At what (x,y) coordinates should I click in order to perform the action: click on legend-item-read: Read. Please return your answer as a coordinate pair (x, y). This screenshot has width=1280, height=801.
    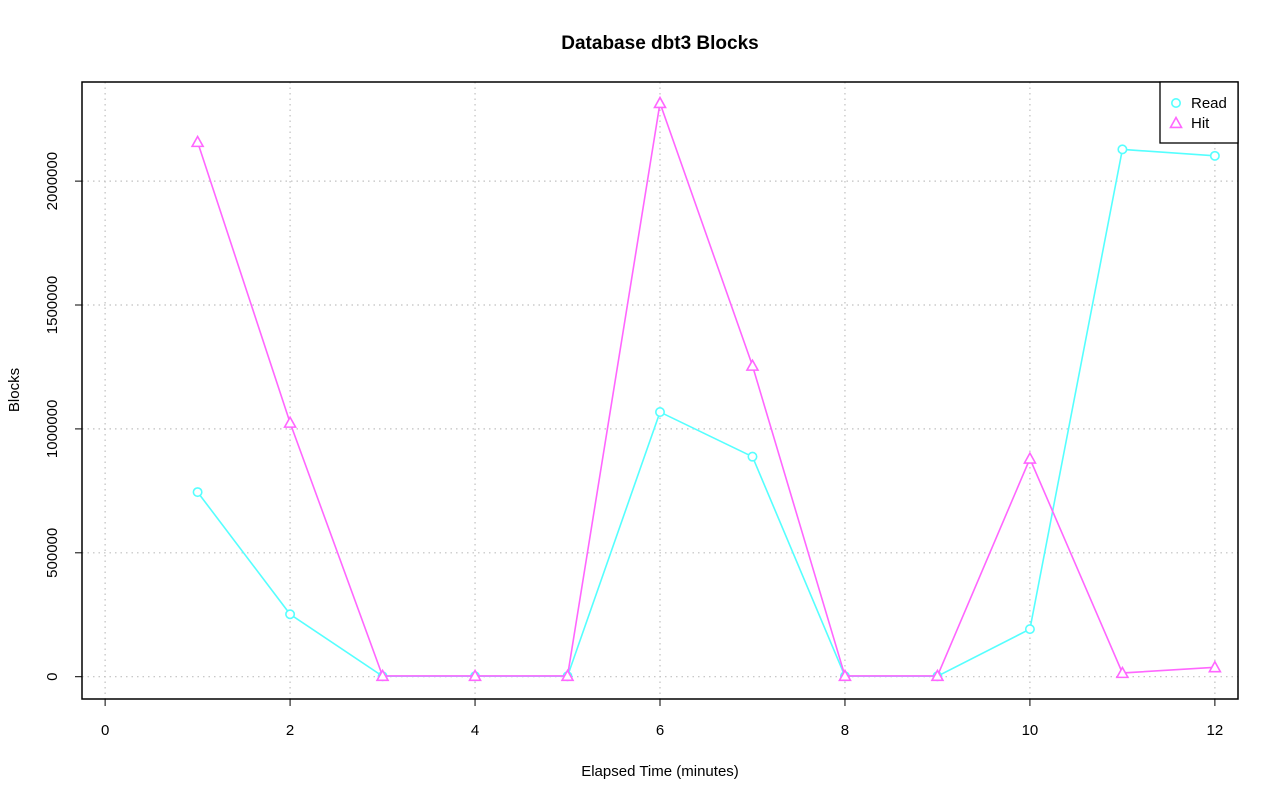
    Looking at the image, I should click on (1199, 103).